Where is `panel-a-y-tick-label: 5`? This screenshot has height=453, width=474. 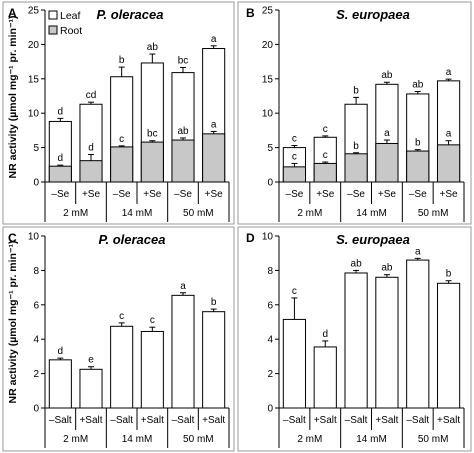
panel-a-y-tick-label: 5 is located at coordinates (36, 148).